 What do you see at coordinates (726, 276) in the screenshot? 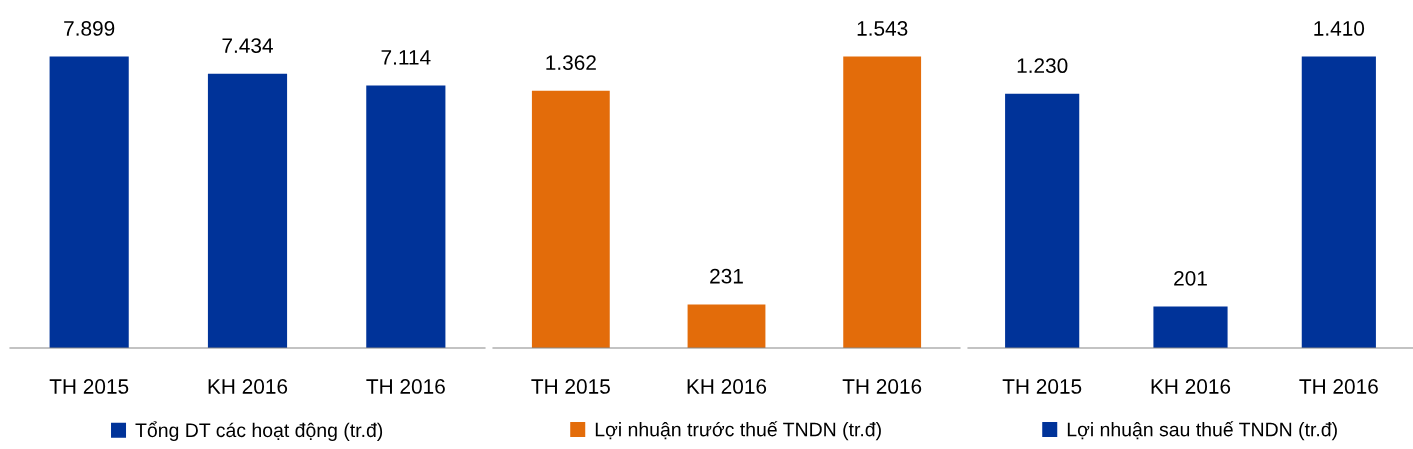
I see `data-label: 231` at bounding box center [726, 276].